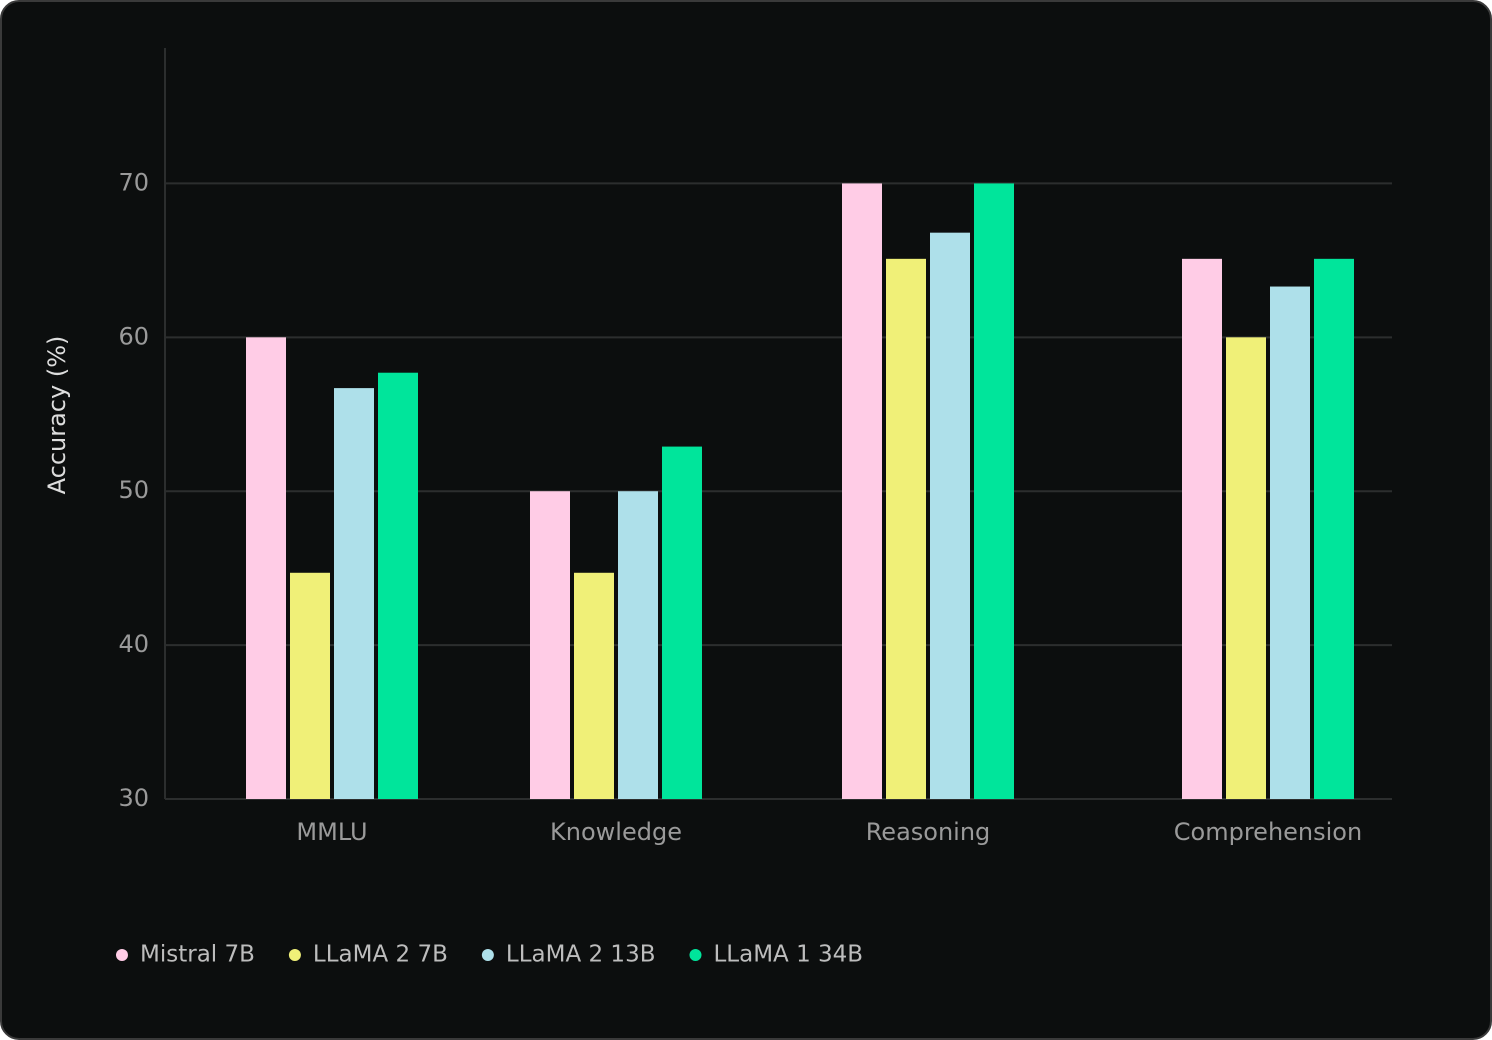  I want to click on x-tick-label: Reasoning, so click(928, 832).